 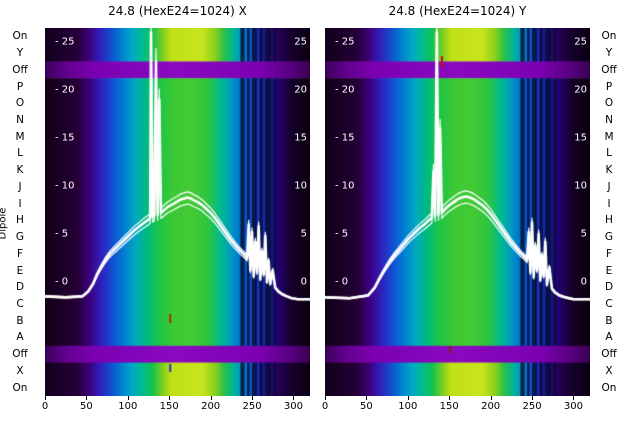 What do you see at coordinates (457, 11) in the screenshot?
I see `plot-title-y: 24.8 (HexE24=1024) Y` at bounding box center [457, 11].